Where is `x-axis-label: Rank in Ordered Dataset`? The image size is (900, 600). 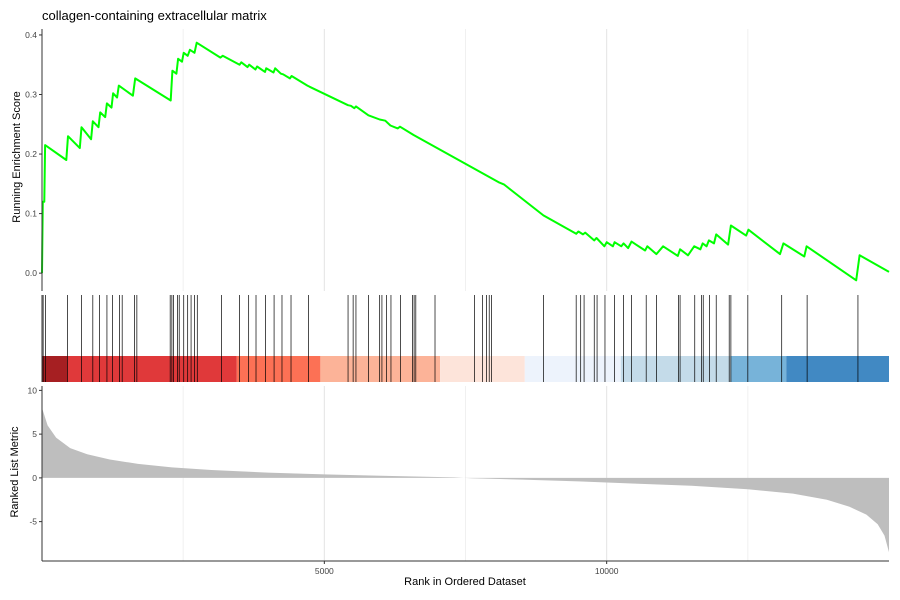
x-axis-label: Rank in Ordered Dataset is located at coordinates (450, 582).